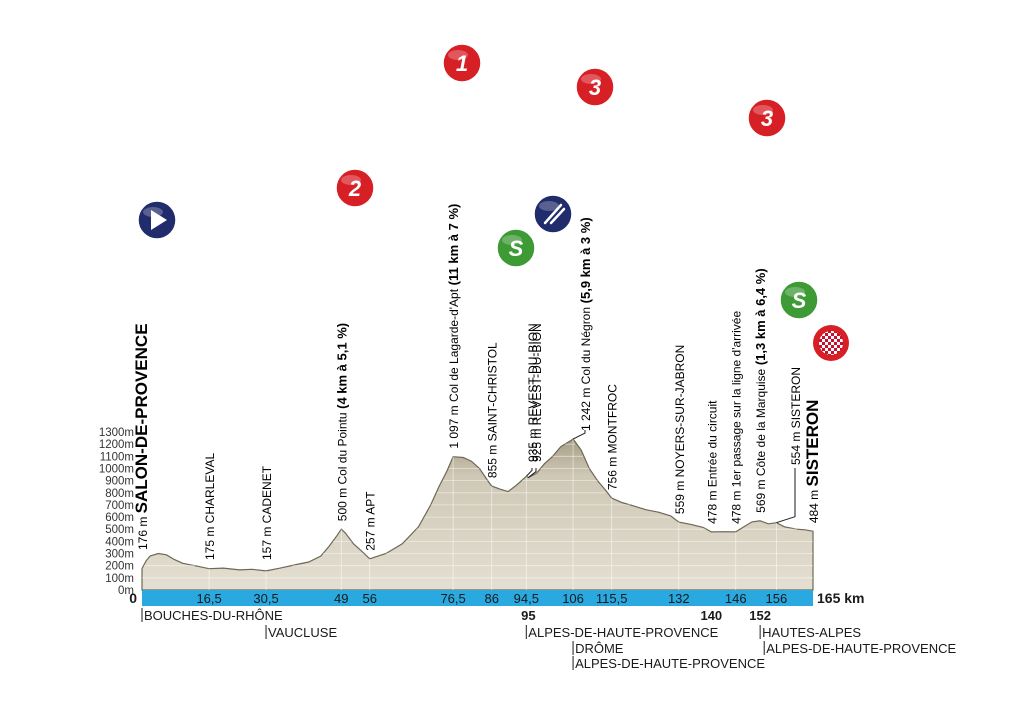 This screenshot has width=1024, height=701. Describe the element at coordinates (133, 598) in the screenshot. I see `x-tick-label-start: 0` at that location.